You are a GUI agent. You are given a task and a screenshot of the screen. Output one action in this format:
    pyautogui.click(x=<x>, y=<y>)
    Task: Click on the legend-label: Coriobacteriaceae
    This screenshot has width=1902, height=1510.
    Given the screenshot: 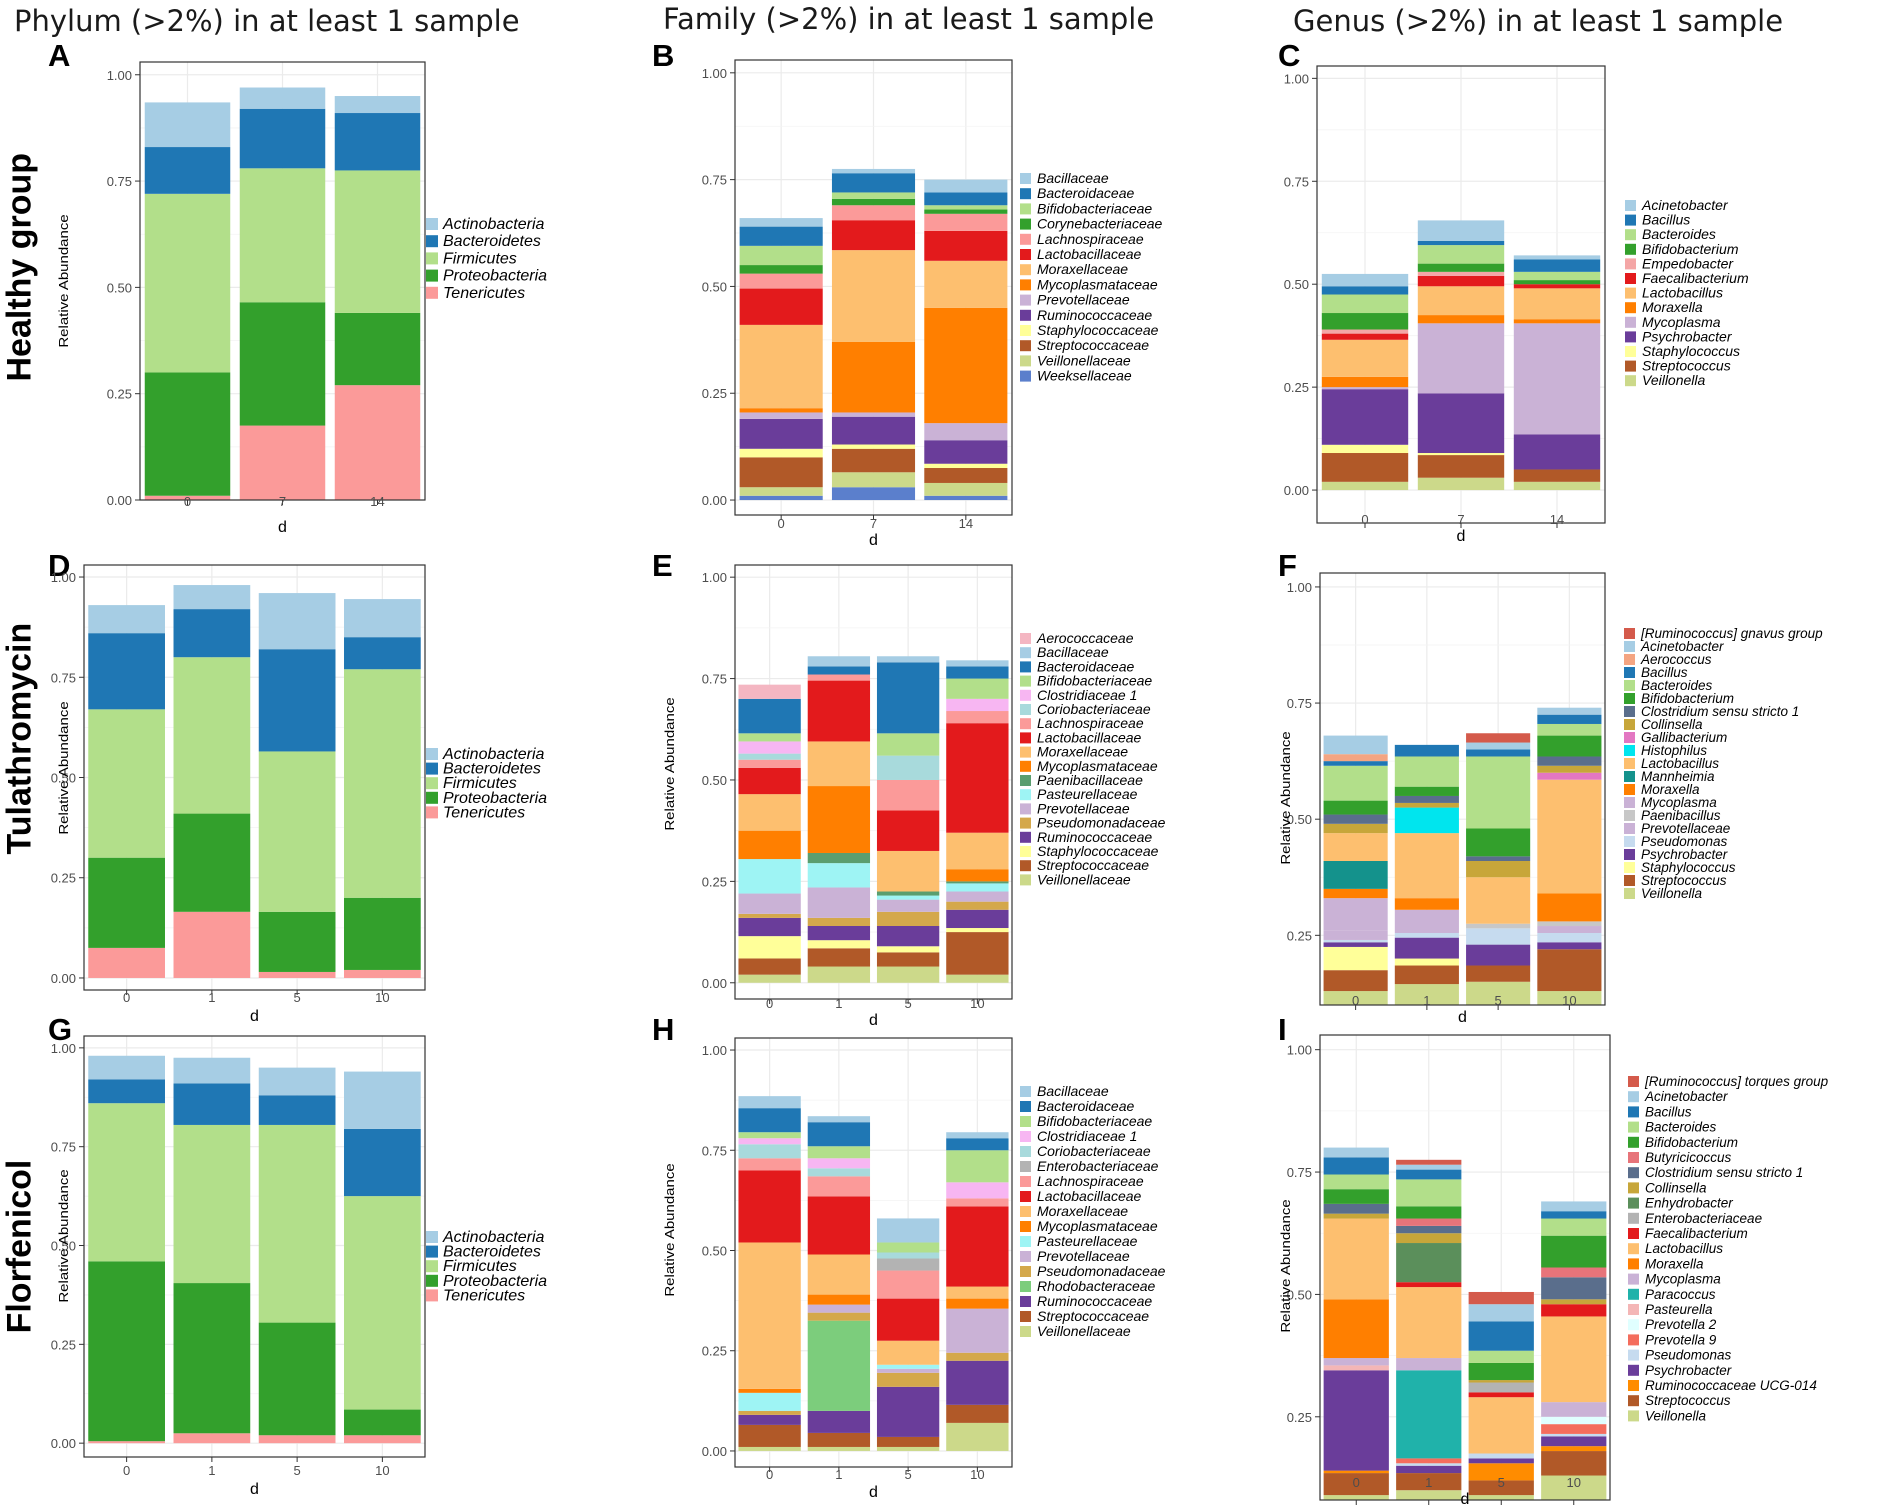 What is the action you would take?
    pyautogui.click(x=1094, y=1151)
    